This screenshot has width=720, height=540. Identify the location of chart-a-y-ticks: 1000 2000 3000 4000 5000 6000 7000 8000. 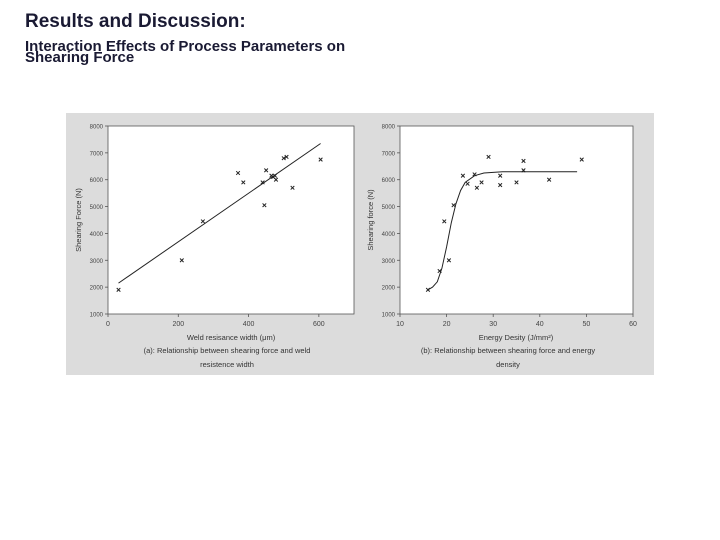
(99, 222).